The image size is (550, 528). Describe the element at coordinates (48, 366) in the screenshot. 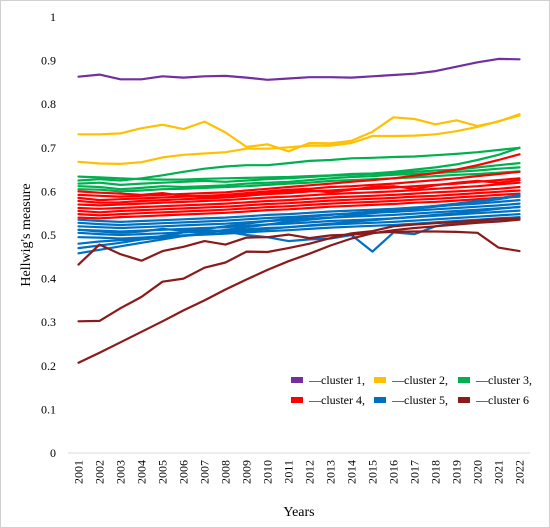

I see `y-tick-label: 0.2` at that location.